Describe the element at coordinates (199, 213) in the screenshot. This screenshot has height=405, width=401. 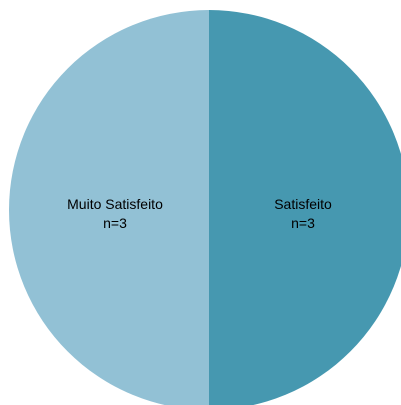
I see `pie-labels: Satisfeito n=3 Muito Satisfeito n=3` at that location.